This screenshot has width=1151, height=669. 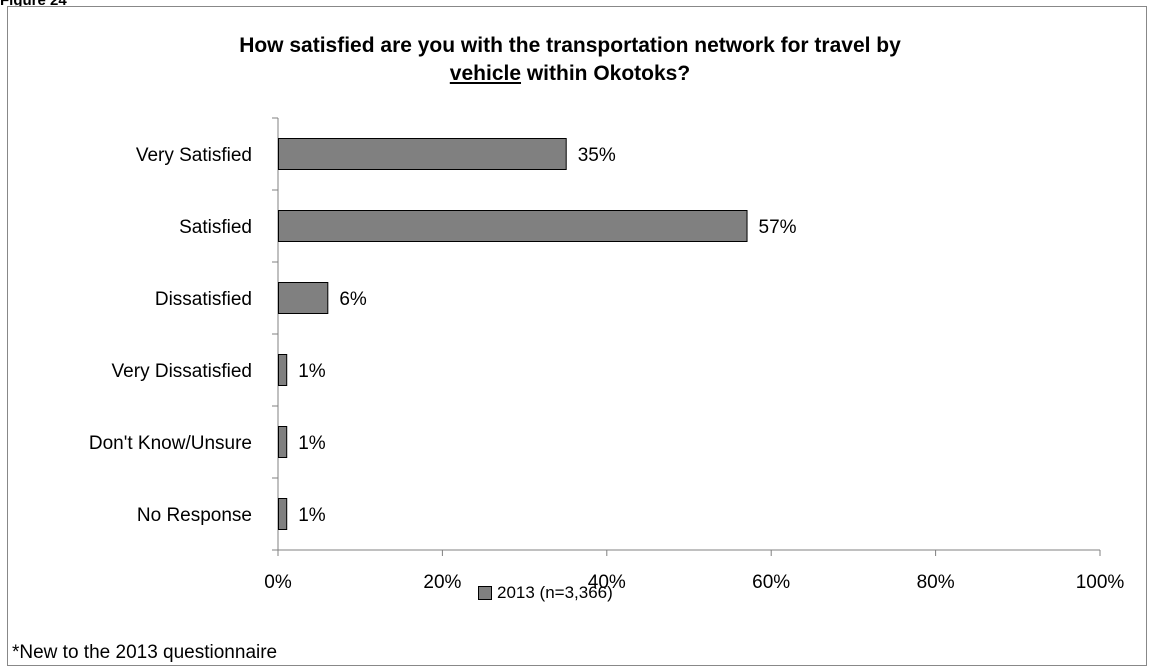 What do you see at coordinates (778, 227) in the screenshot?
I see `data-label: 57%` at bounding box center [778, 227].